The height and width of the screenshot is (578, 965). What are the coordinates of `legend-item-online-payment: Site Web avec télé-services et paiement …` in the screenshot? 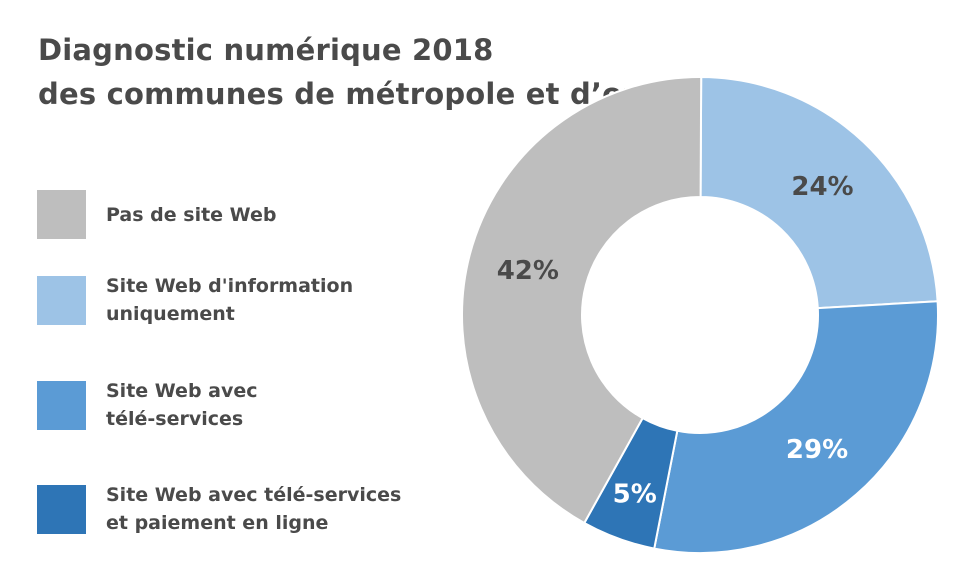 It's located at (261, 509).